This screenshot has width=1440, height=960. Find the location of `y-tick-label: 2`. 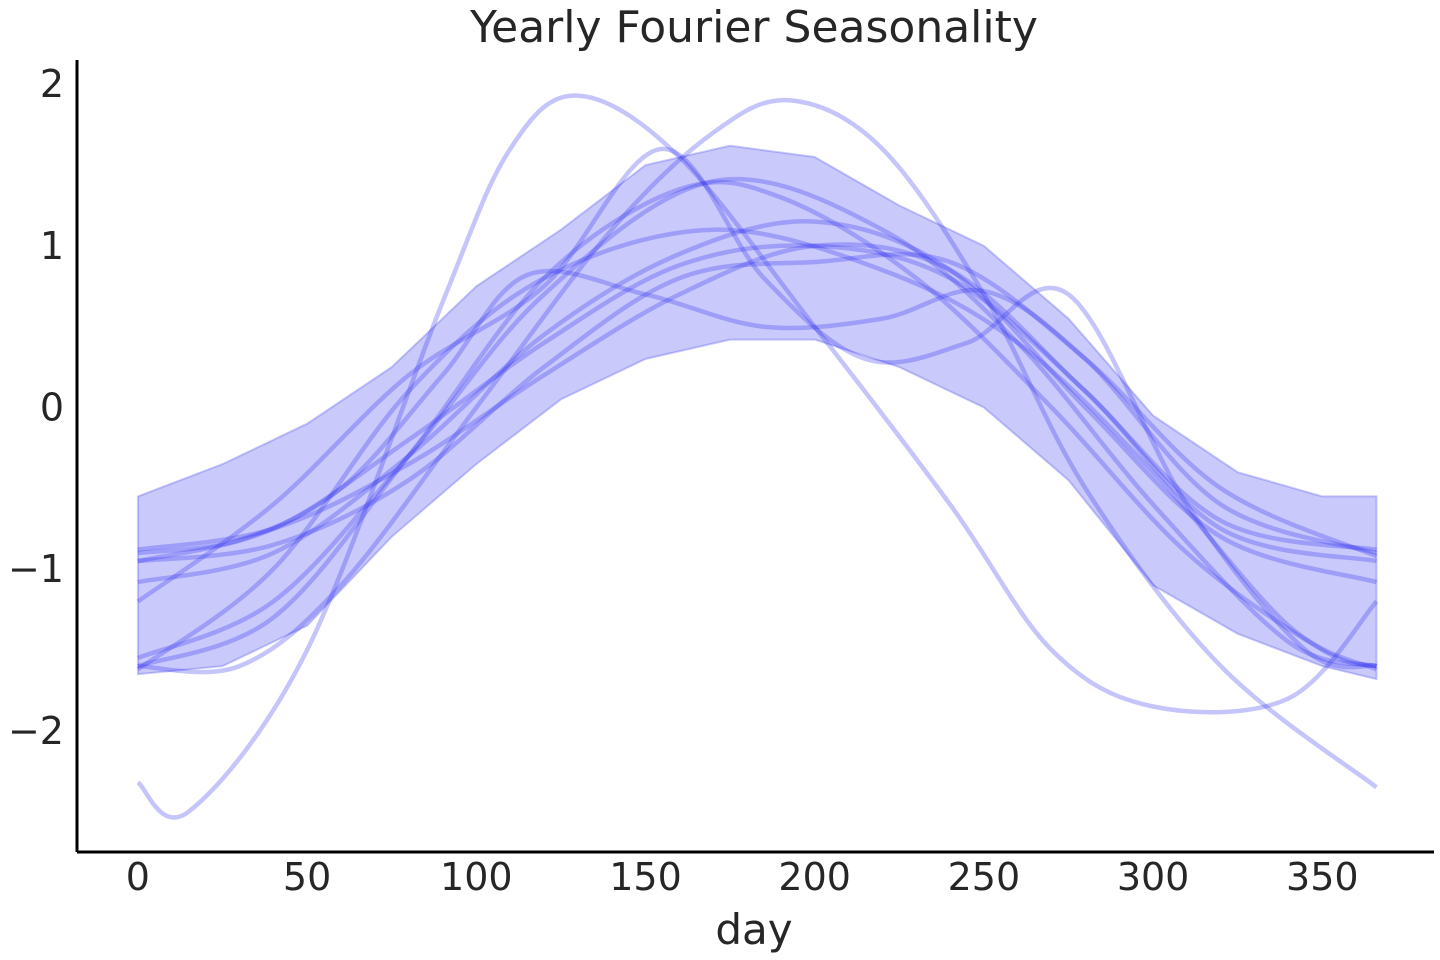

y-tick-label: 2 is located at coordinates (52, 84).